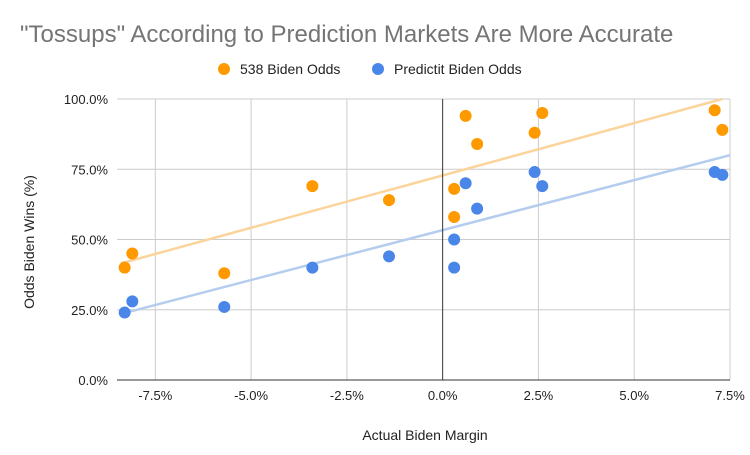  I want to click on y-tick-label: 100.0%, so click(86, 99).